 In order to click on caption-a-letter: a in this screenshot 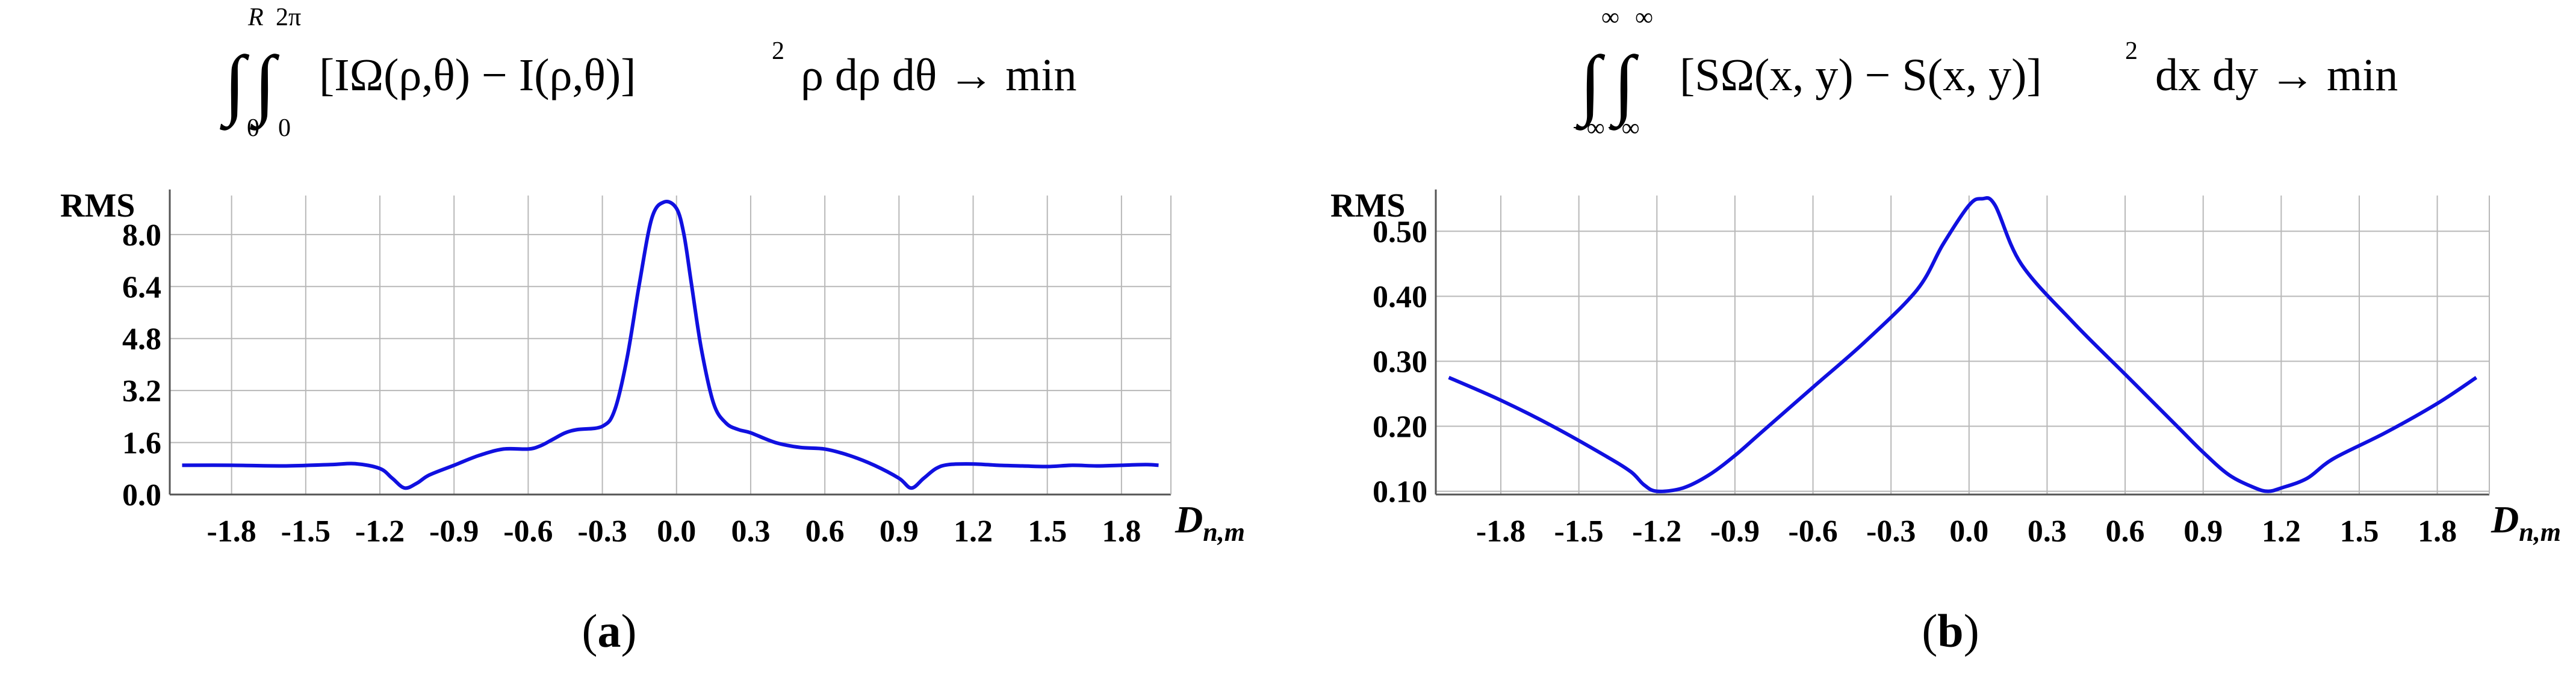, I will do `click(609, 631)`.